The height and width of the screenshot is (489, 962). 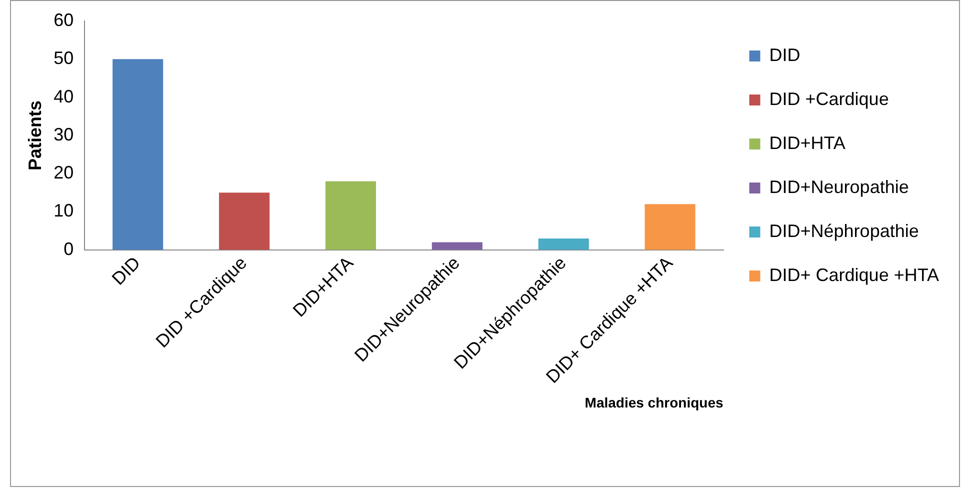 What do you see at coordinates (64, 210) in the screenshot?
I see `y-tick-label: 10` at bounding box center [64, 210].